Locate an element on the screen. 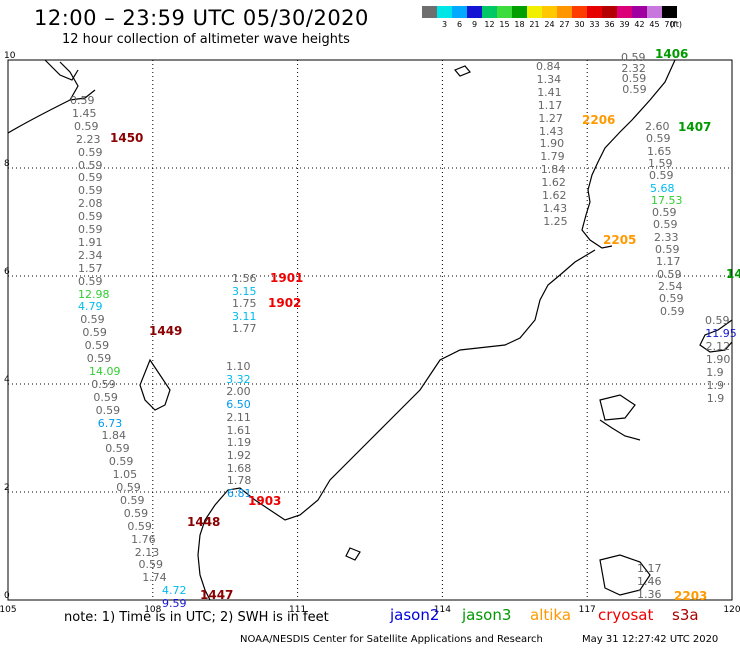 The height and width of the screenshot is (650, 740). wave-height-value: 1.68 is located at coordinates (239, 468).